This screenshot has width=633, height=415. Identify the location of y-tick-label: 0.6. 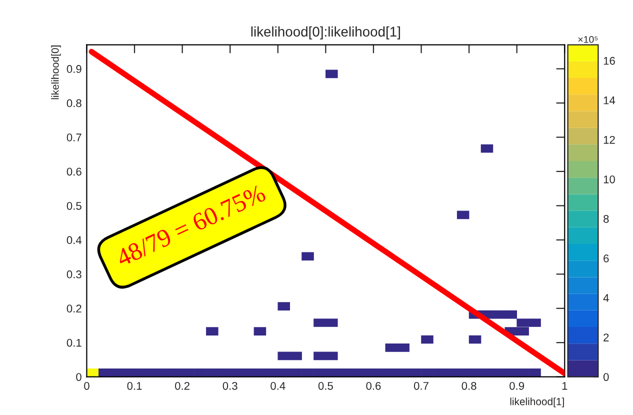
(74, 172).